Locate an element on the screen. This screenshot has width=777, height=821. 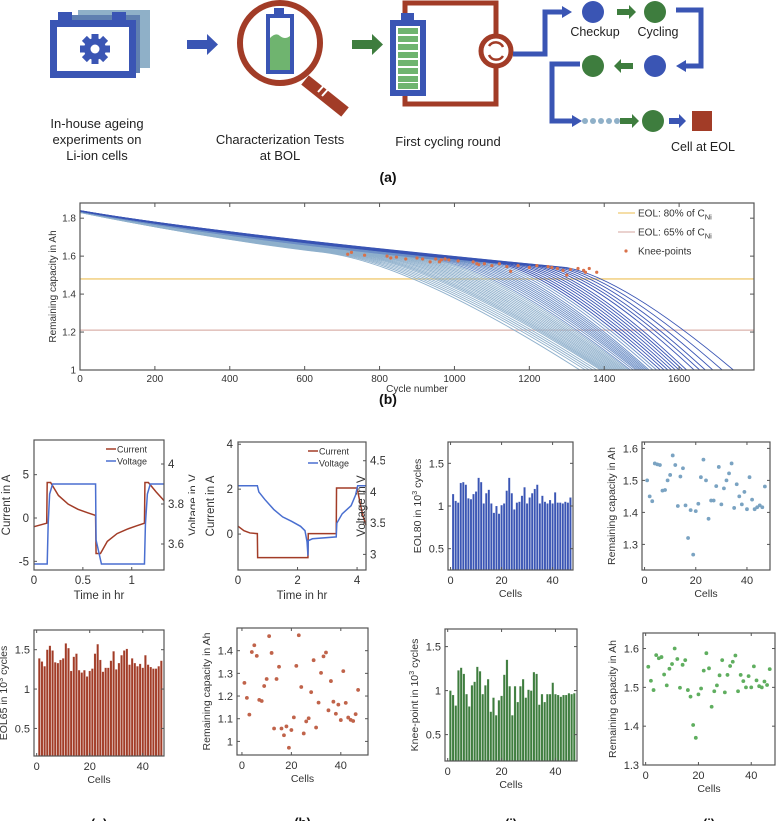
magnifier-battery-icon is located at coordinates (293, 58).